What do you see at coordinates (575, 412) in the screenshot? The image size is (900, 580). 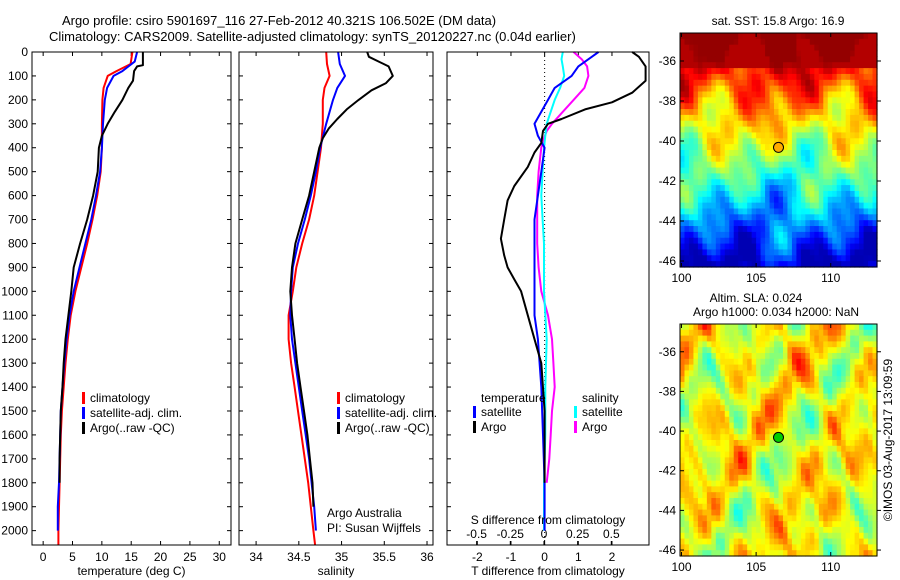 I see `legend-swatch` at bounding box center [575, 412].